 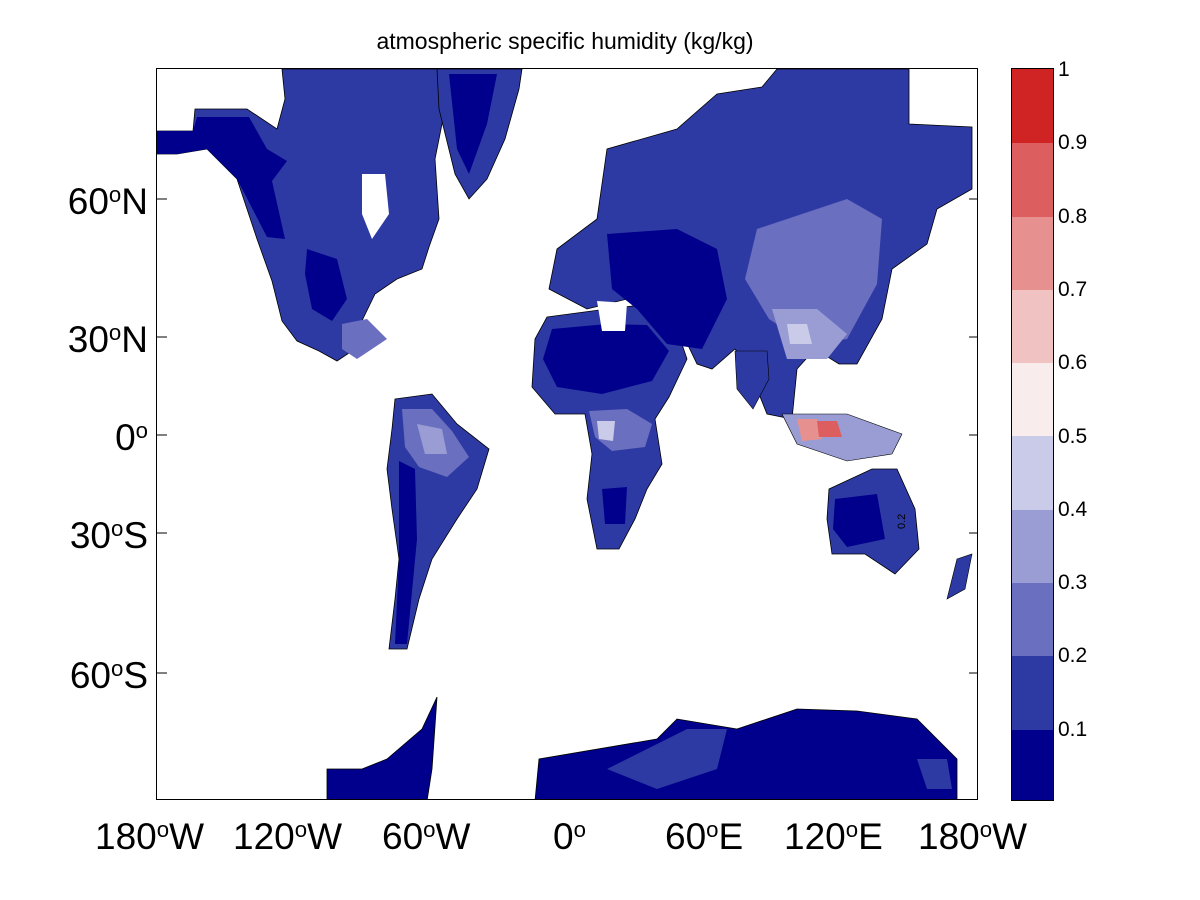 I want to click on colorbar-tick-label: 0.8, so click(x=1073, y=216).